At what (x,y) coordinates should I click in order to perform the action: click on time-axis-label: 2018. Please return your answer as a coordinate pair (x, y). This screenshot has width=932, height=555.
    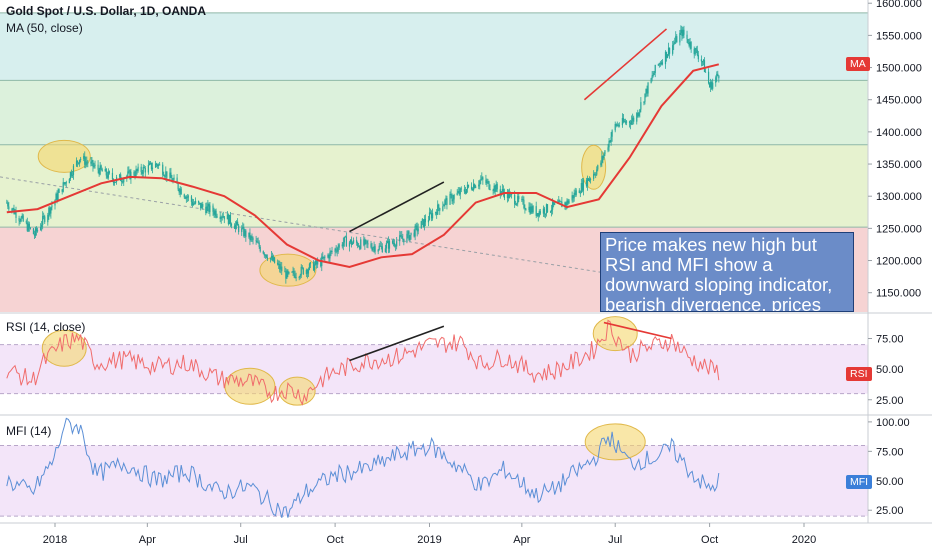
    Looking at the image, I should click on (55, 540).